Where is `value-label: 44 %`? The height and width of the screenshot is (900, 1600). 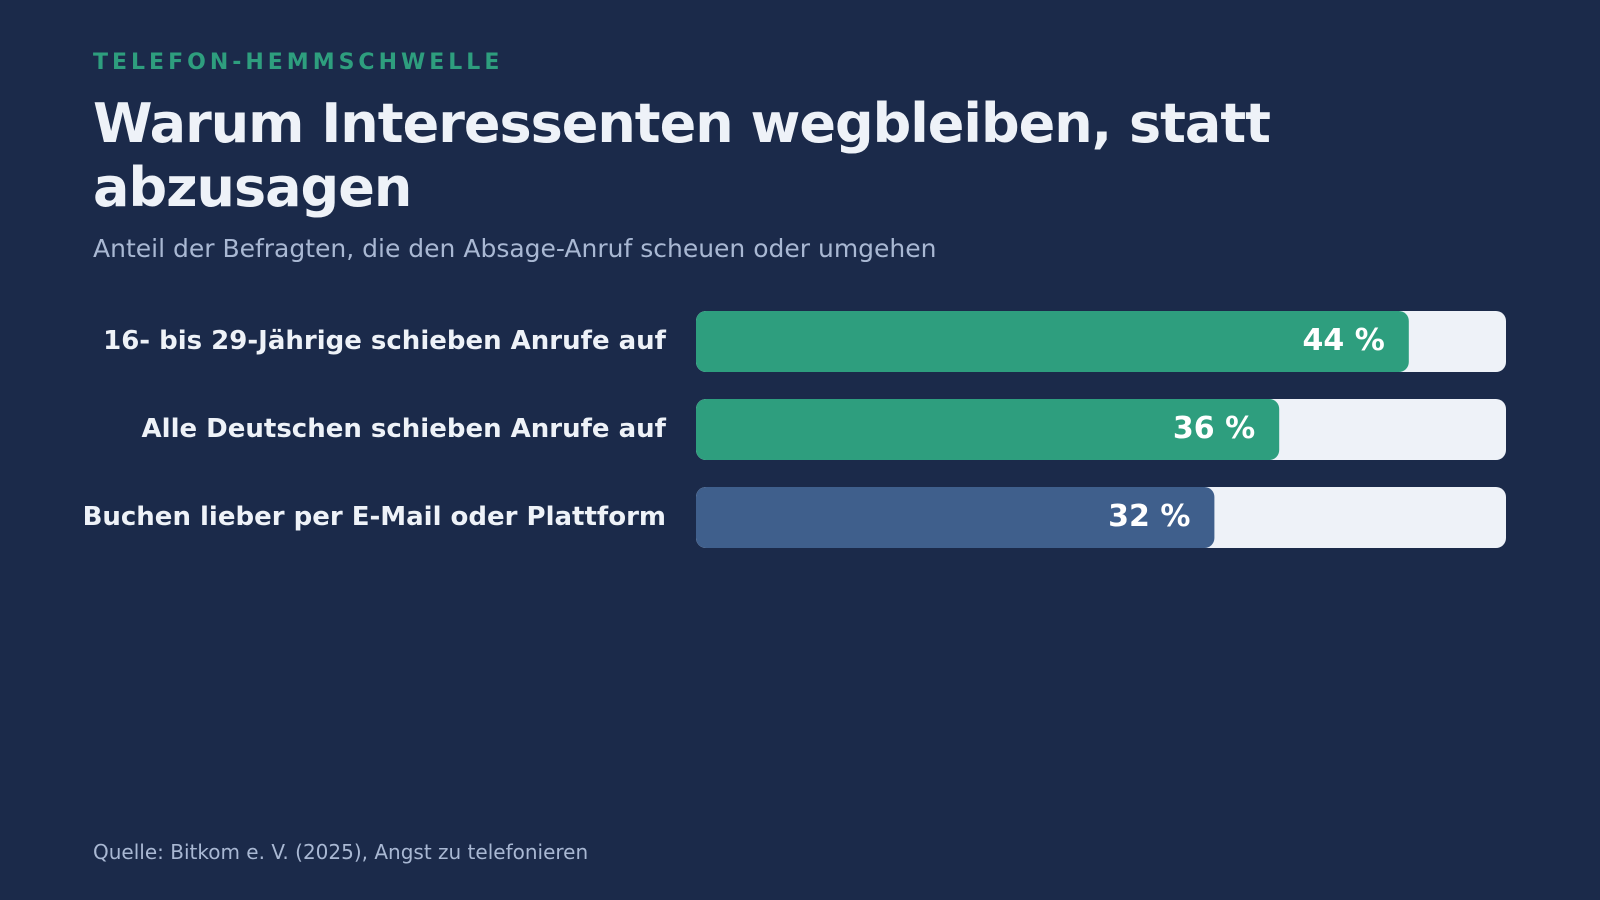
value-label: 44 % is located at coordinates (1344, 340).